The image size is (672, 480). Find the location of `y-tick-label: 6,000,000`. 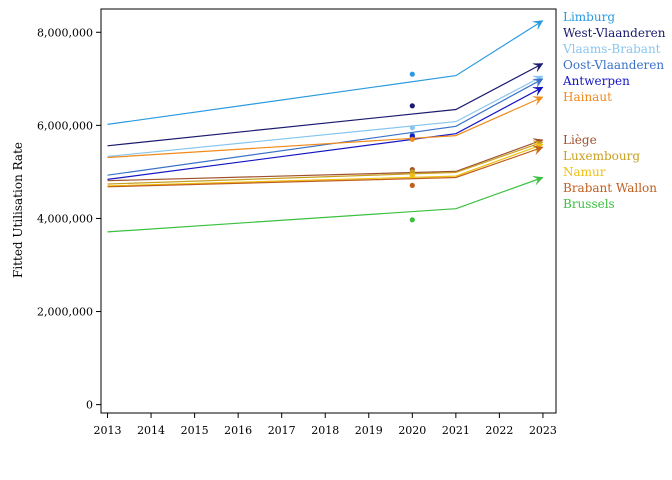

y-tick-label: 6,000,000 is located at coordinates (65, 125).